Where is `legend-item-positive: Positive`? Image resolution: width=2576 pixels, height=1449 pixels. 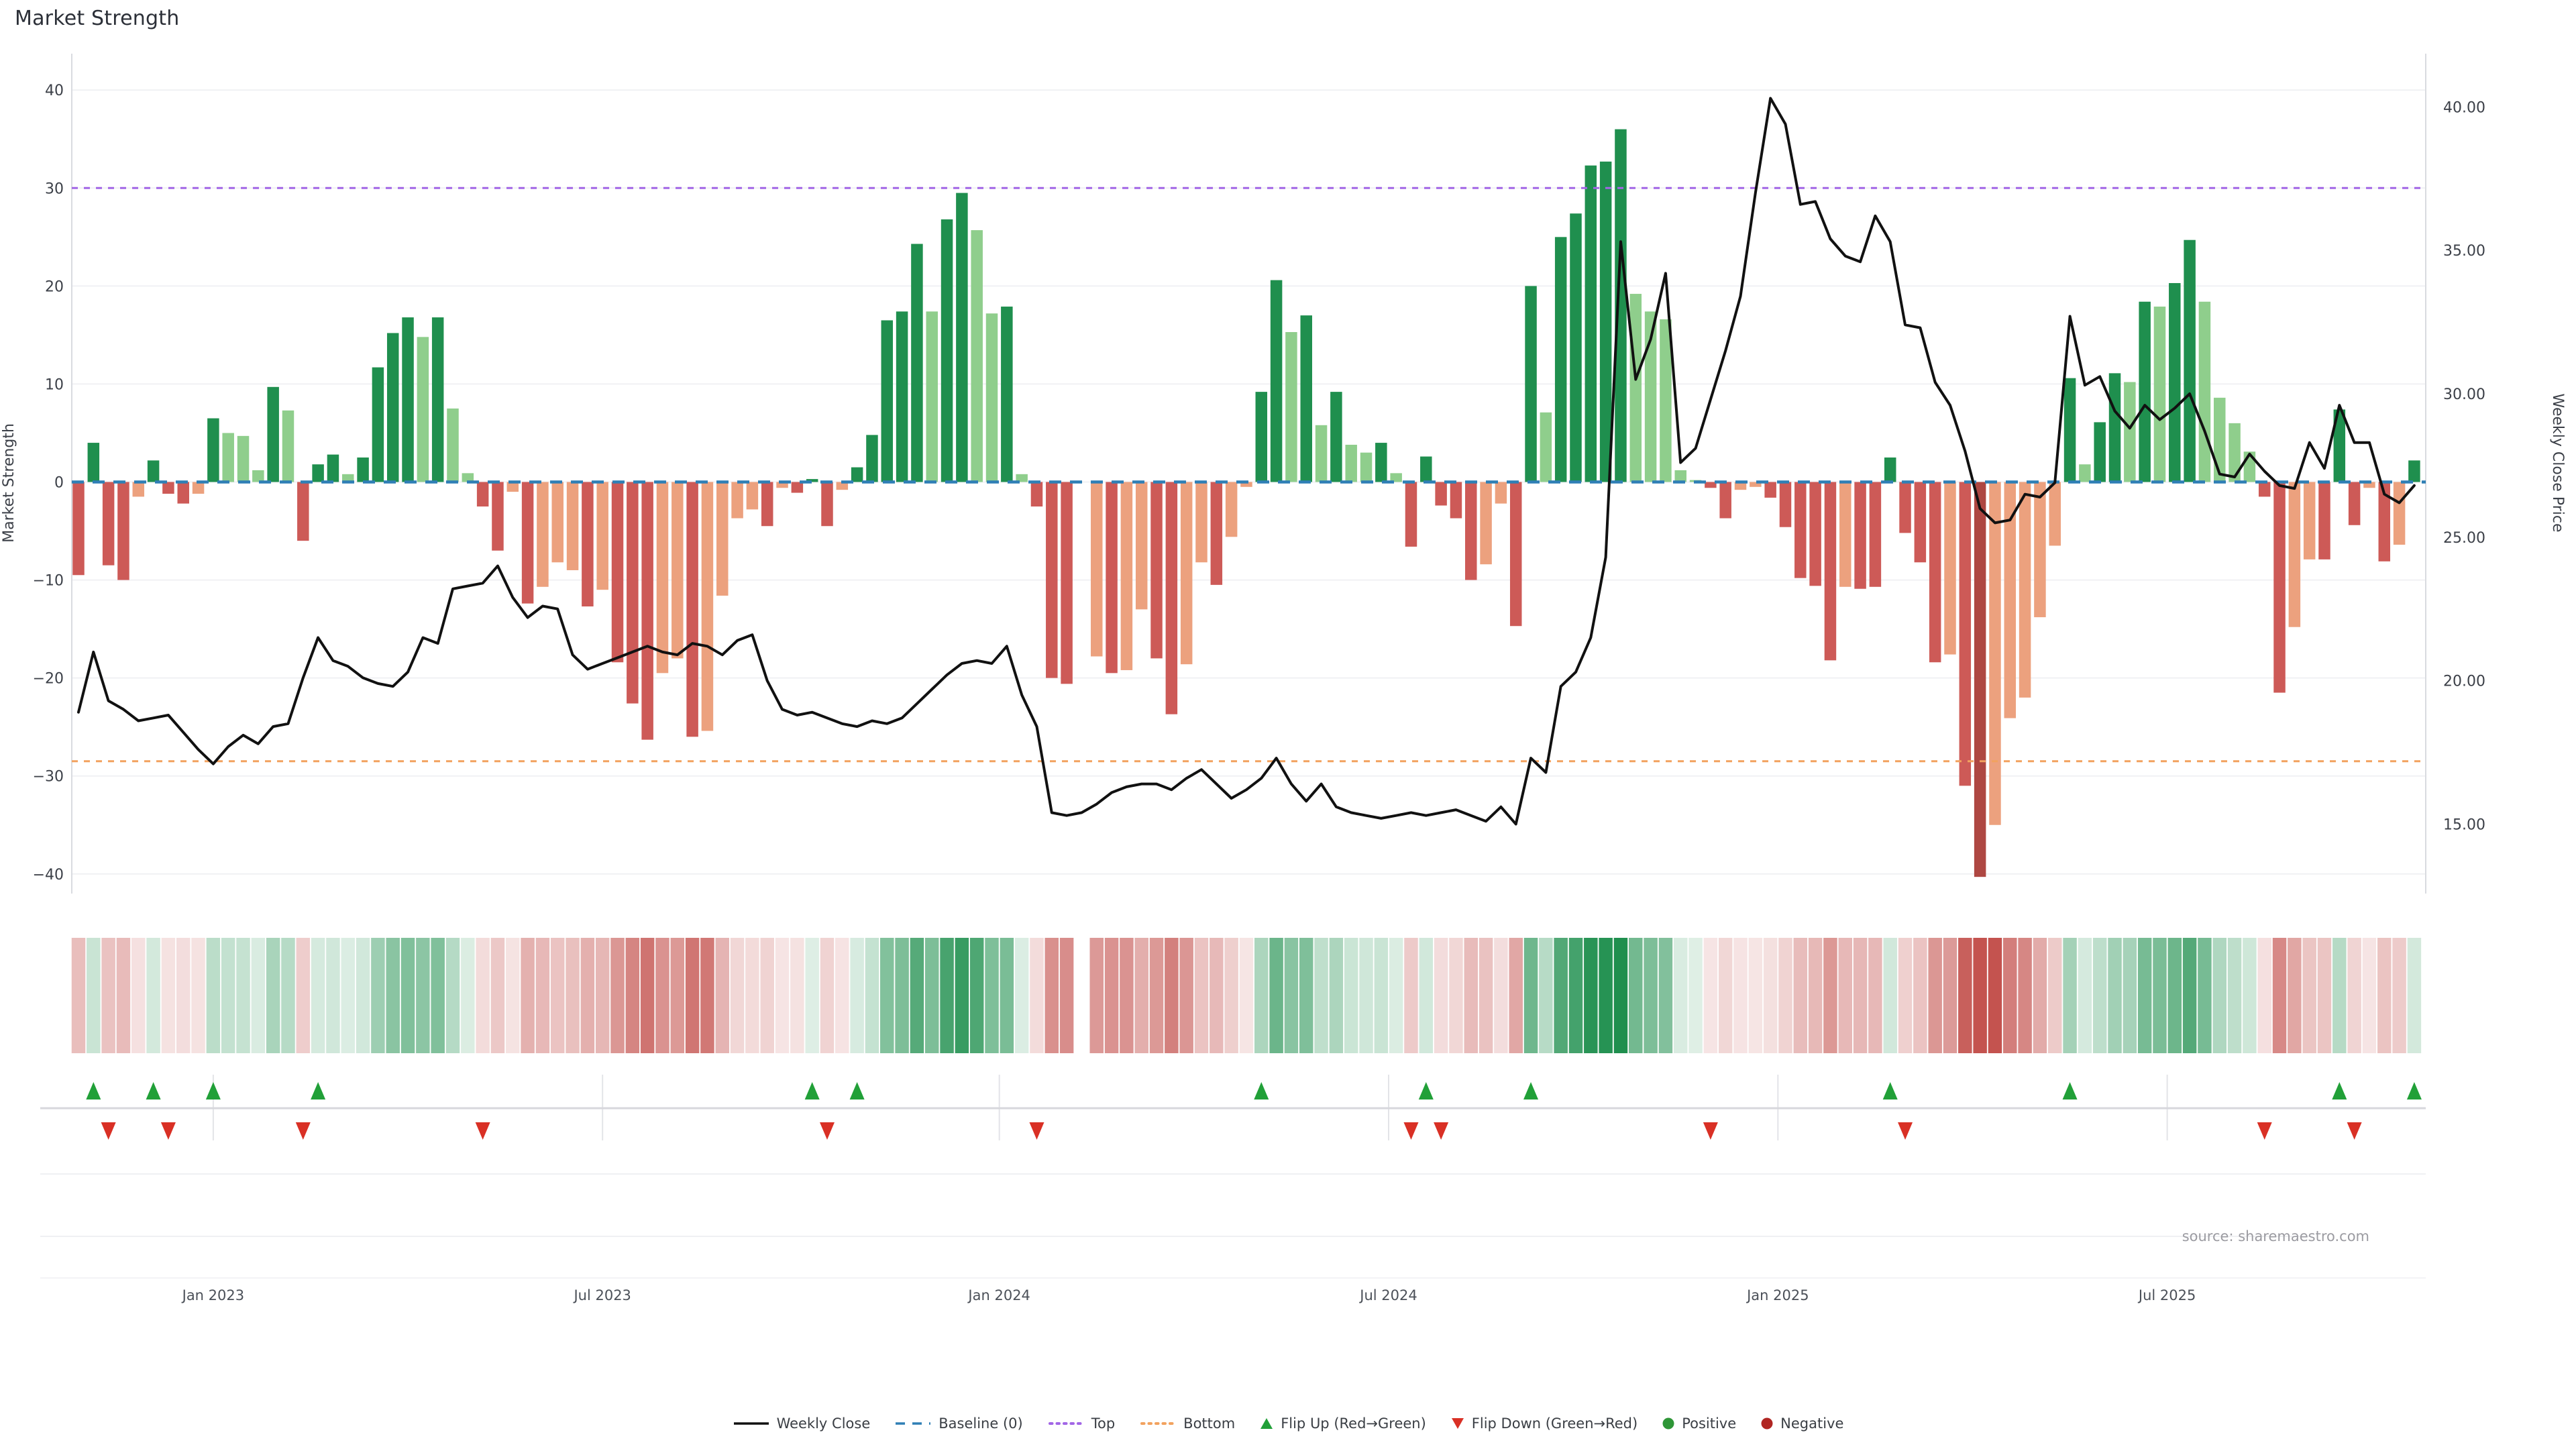
legend-item-positive: Positive is located at coordinates (1699, 1423).